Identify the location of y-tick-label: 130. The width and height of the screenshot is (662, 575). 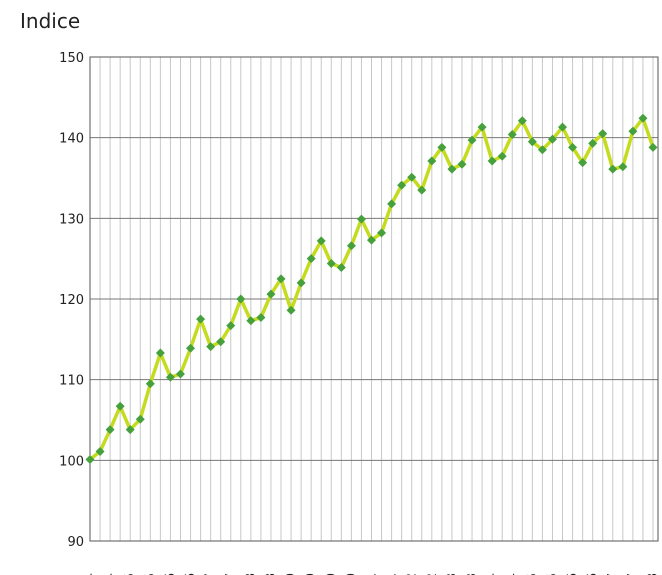
(71, 219).